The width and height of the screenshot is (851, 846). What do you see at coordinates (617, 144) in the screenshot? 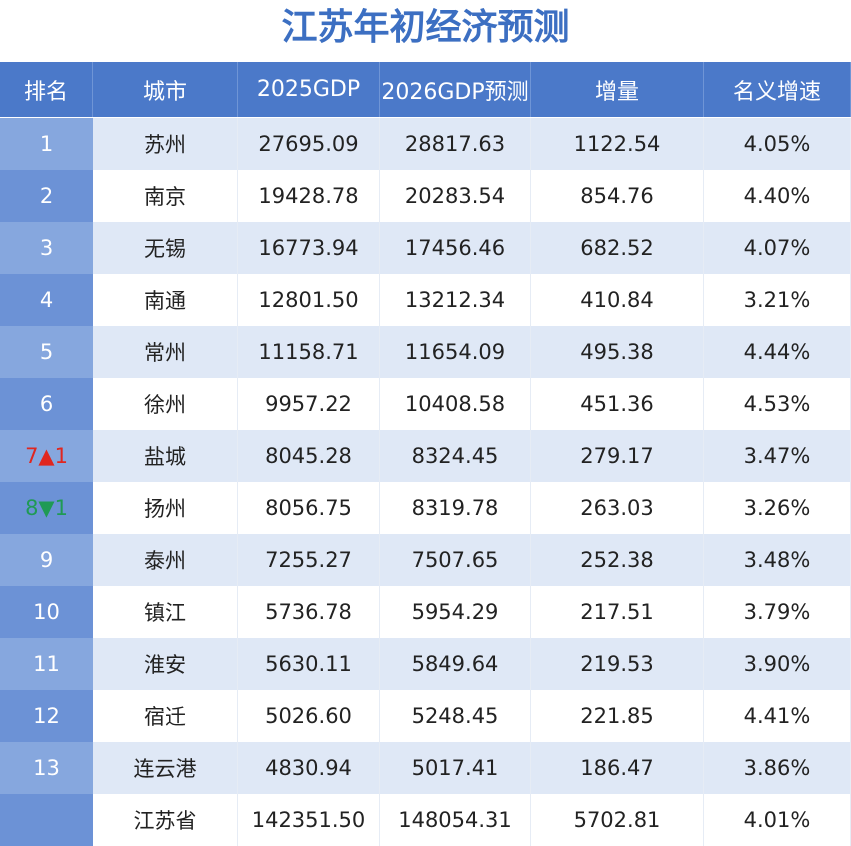
I see `table-cell: 1122.54` at bounding box center [617, 144].